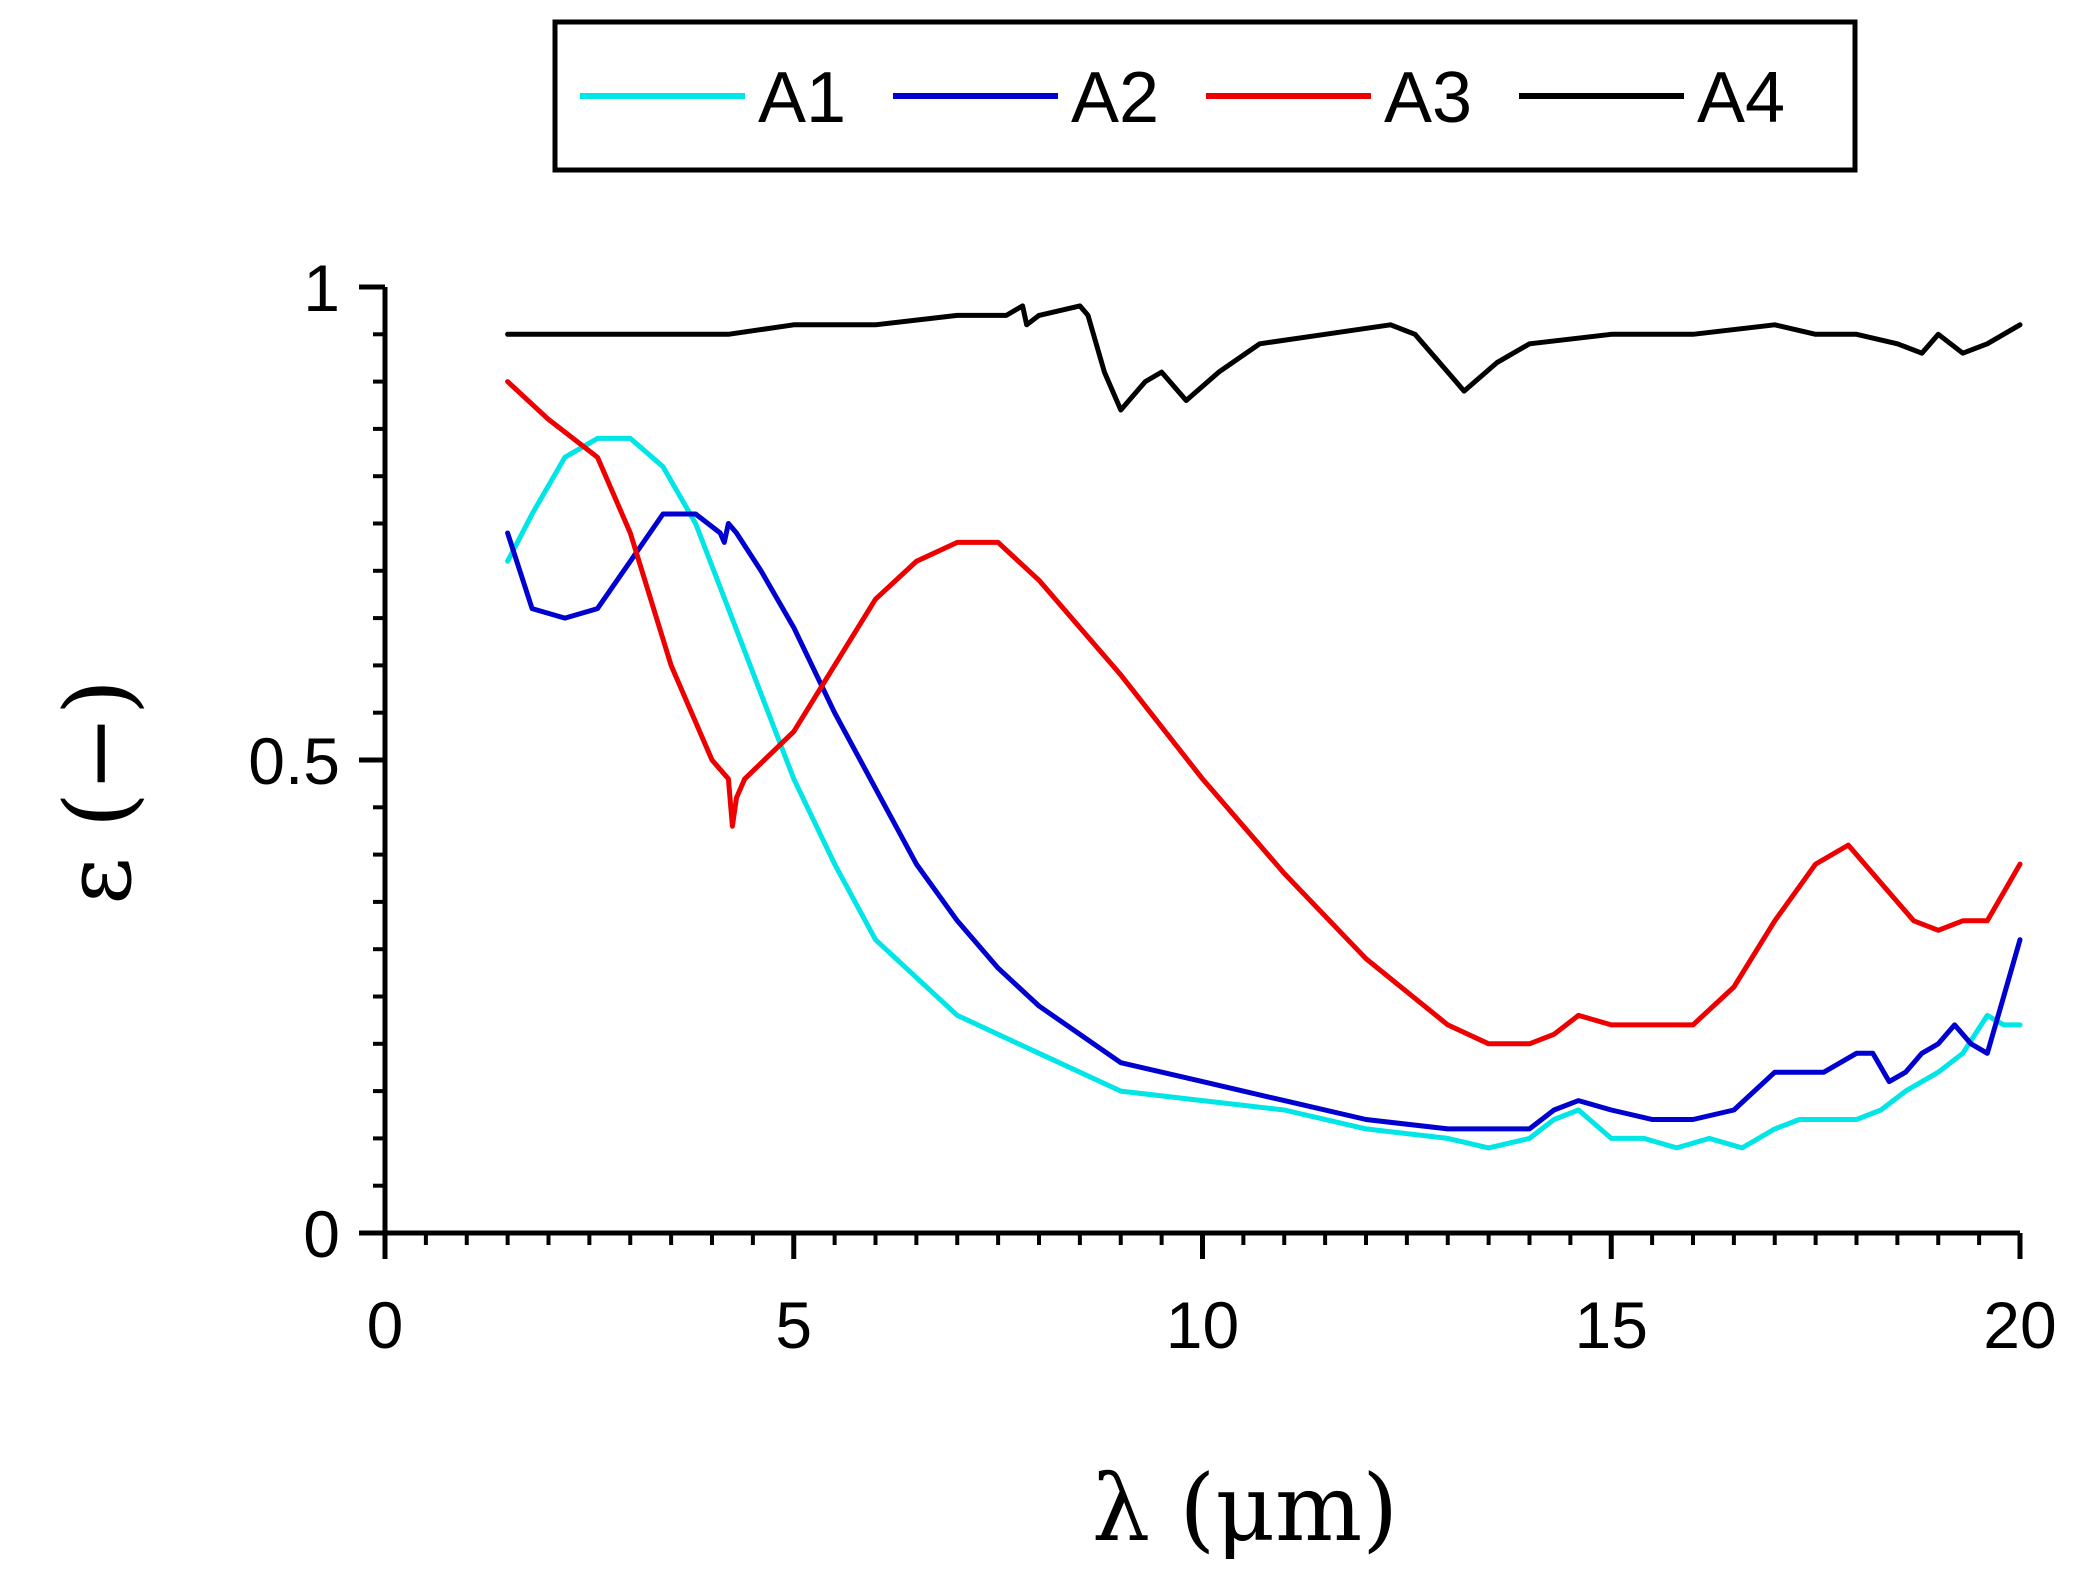 The width and height of the screenshot is (2091, 1593). What do you see at coordinates (385, 1325) in the screenshot?
I see `x-tick-label: 0` at bounding box center [385, 1325].